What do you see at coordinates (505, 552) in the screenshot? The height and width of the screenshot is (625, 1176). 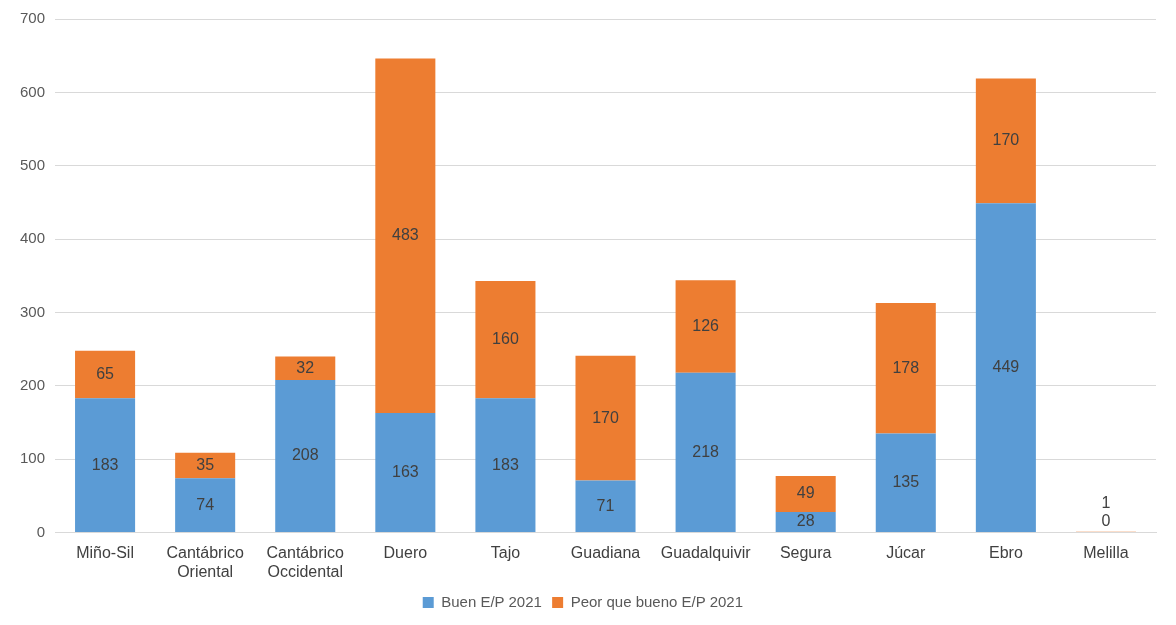 I see `x-tick-label: Tajo` at bounding box center [505, 552].